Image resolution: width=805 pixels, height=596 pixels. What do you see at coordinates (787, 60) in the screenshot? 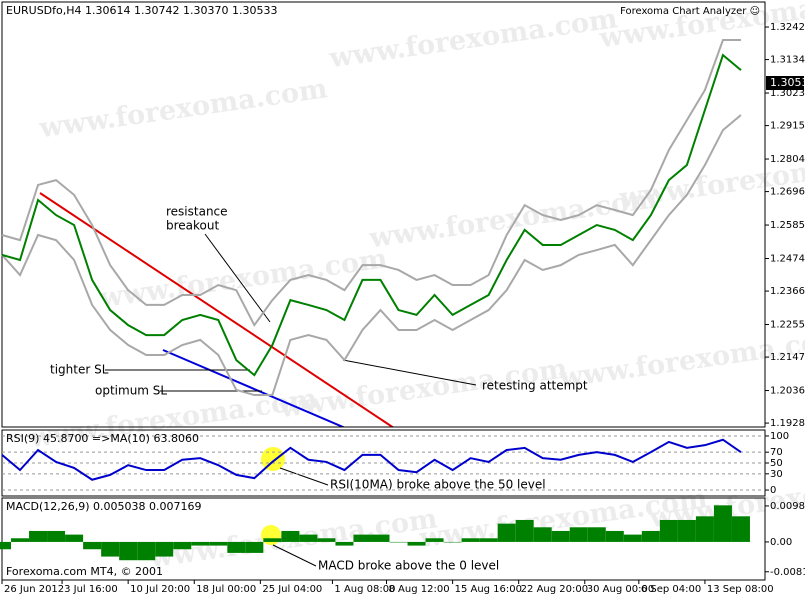
I see `y-tick-label: 1.31340` at bounding box center [787, 60].